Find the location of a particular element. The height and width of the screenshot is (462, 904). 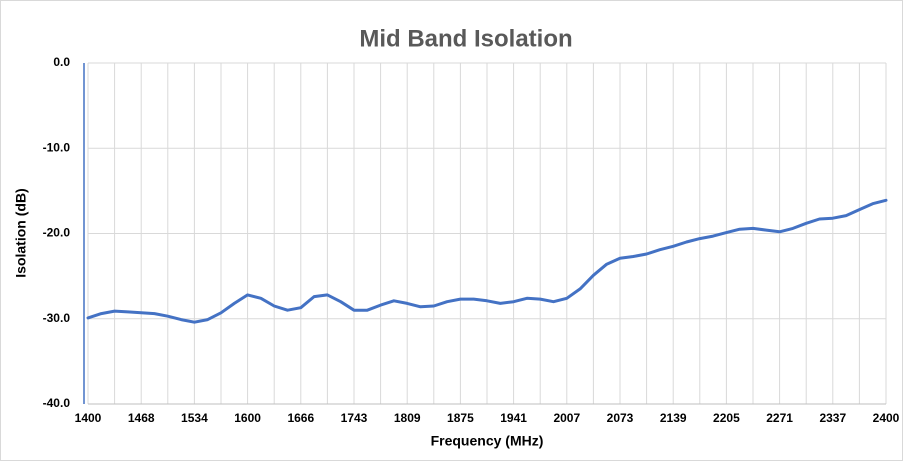

x-tick-label: 2139 is located at coordinates (673, 418).